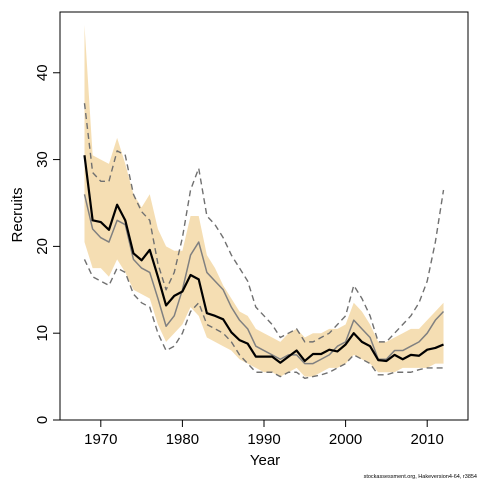 The image size is (480, 480). What do you see at coordinates (100, 439) in the screenshot?
I see `x-tick-label: 1970` at bounding box center [100, 439].